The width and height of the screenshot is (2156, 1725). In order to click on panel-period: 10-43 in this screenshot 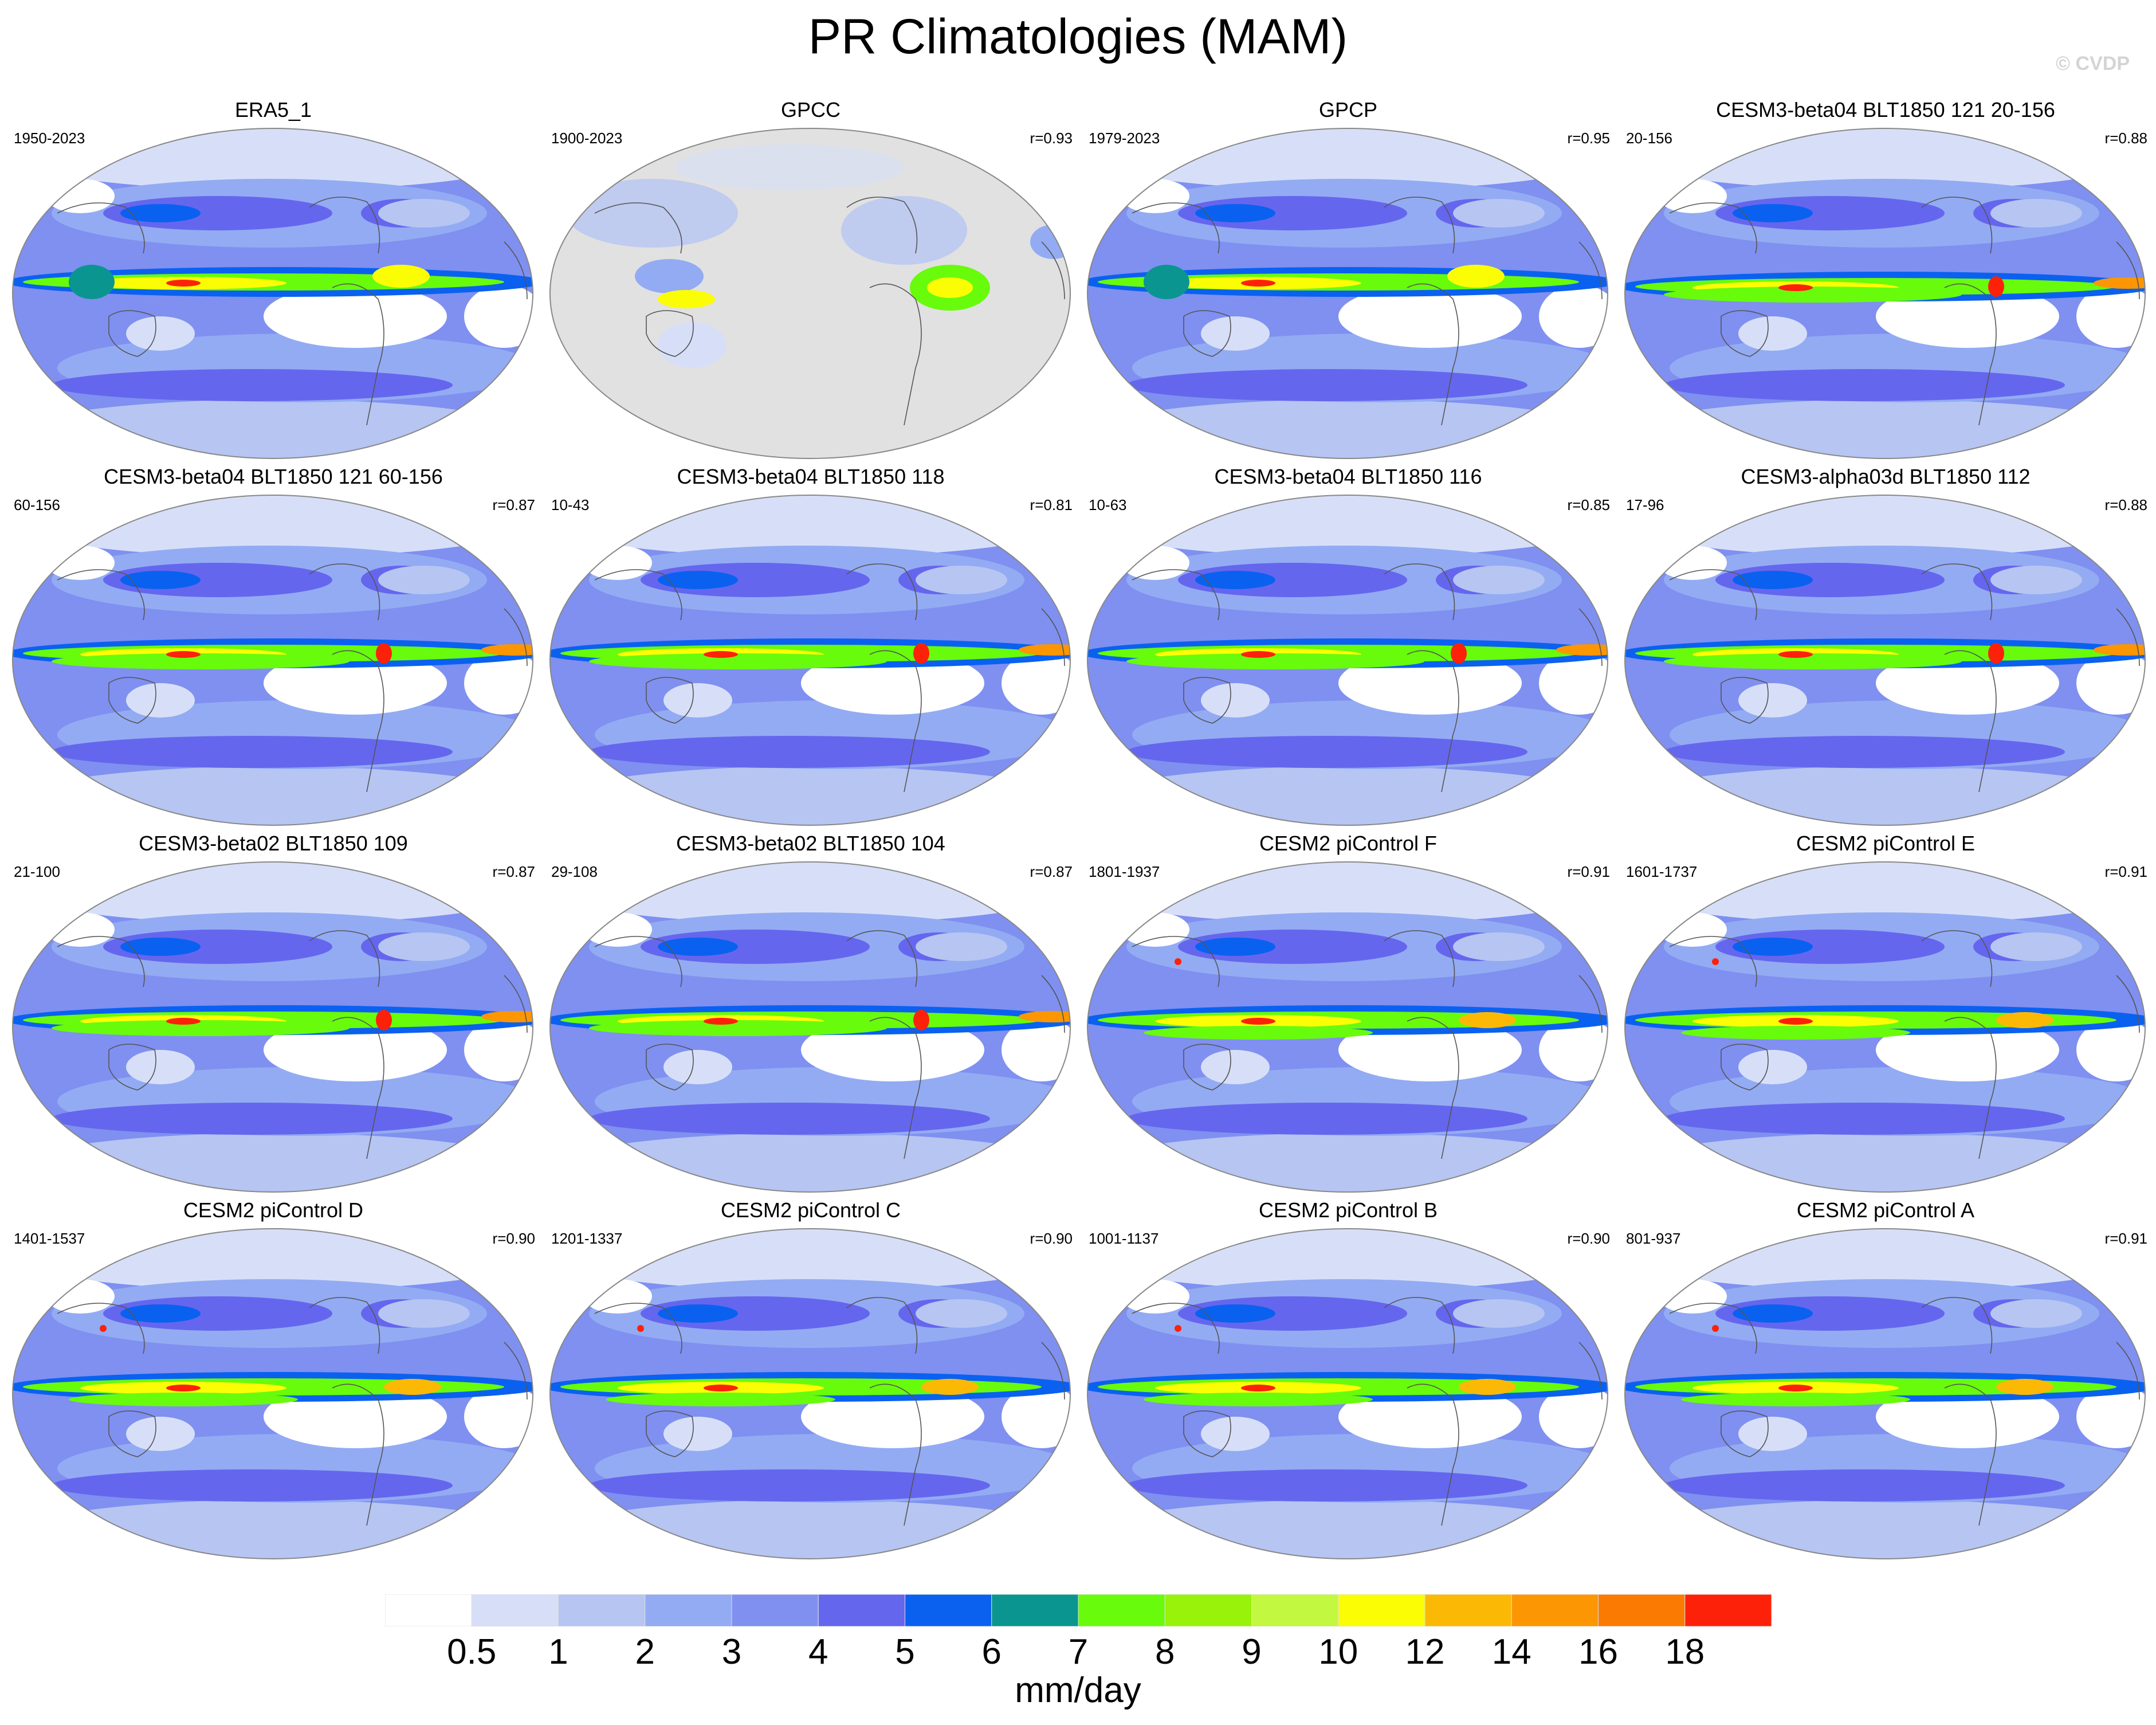, I will do `click(570, 505)`.